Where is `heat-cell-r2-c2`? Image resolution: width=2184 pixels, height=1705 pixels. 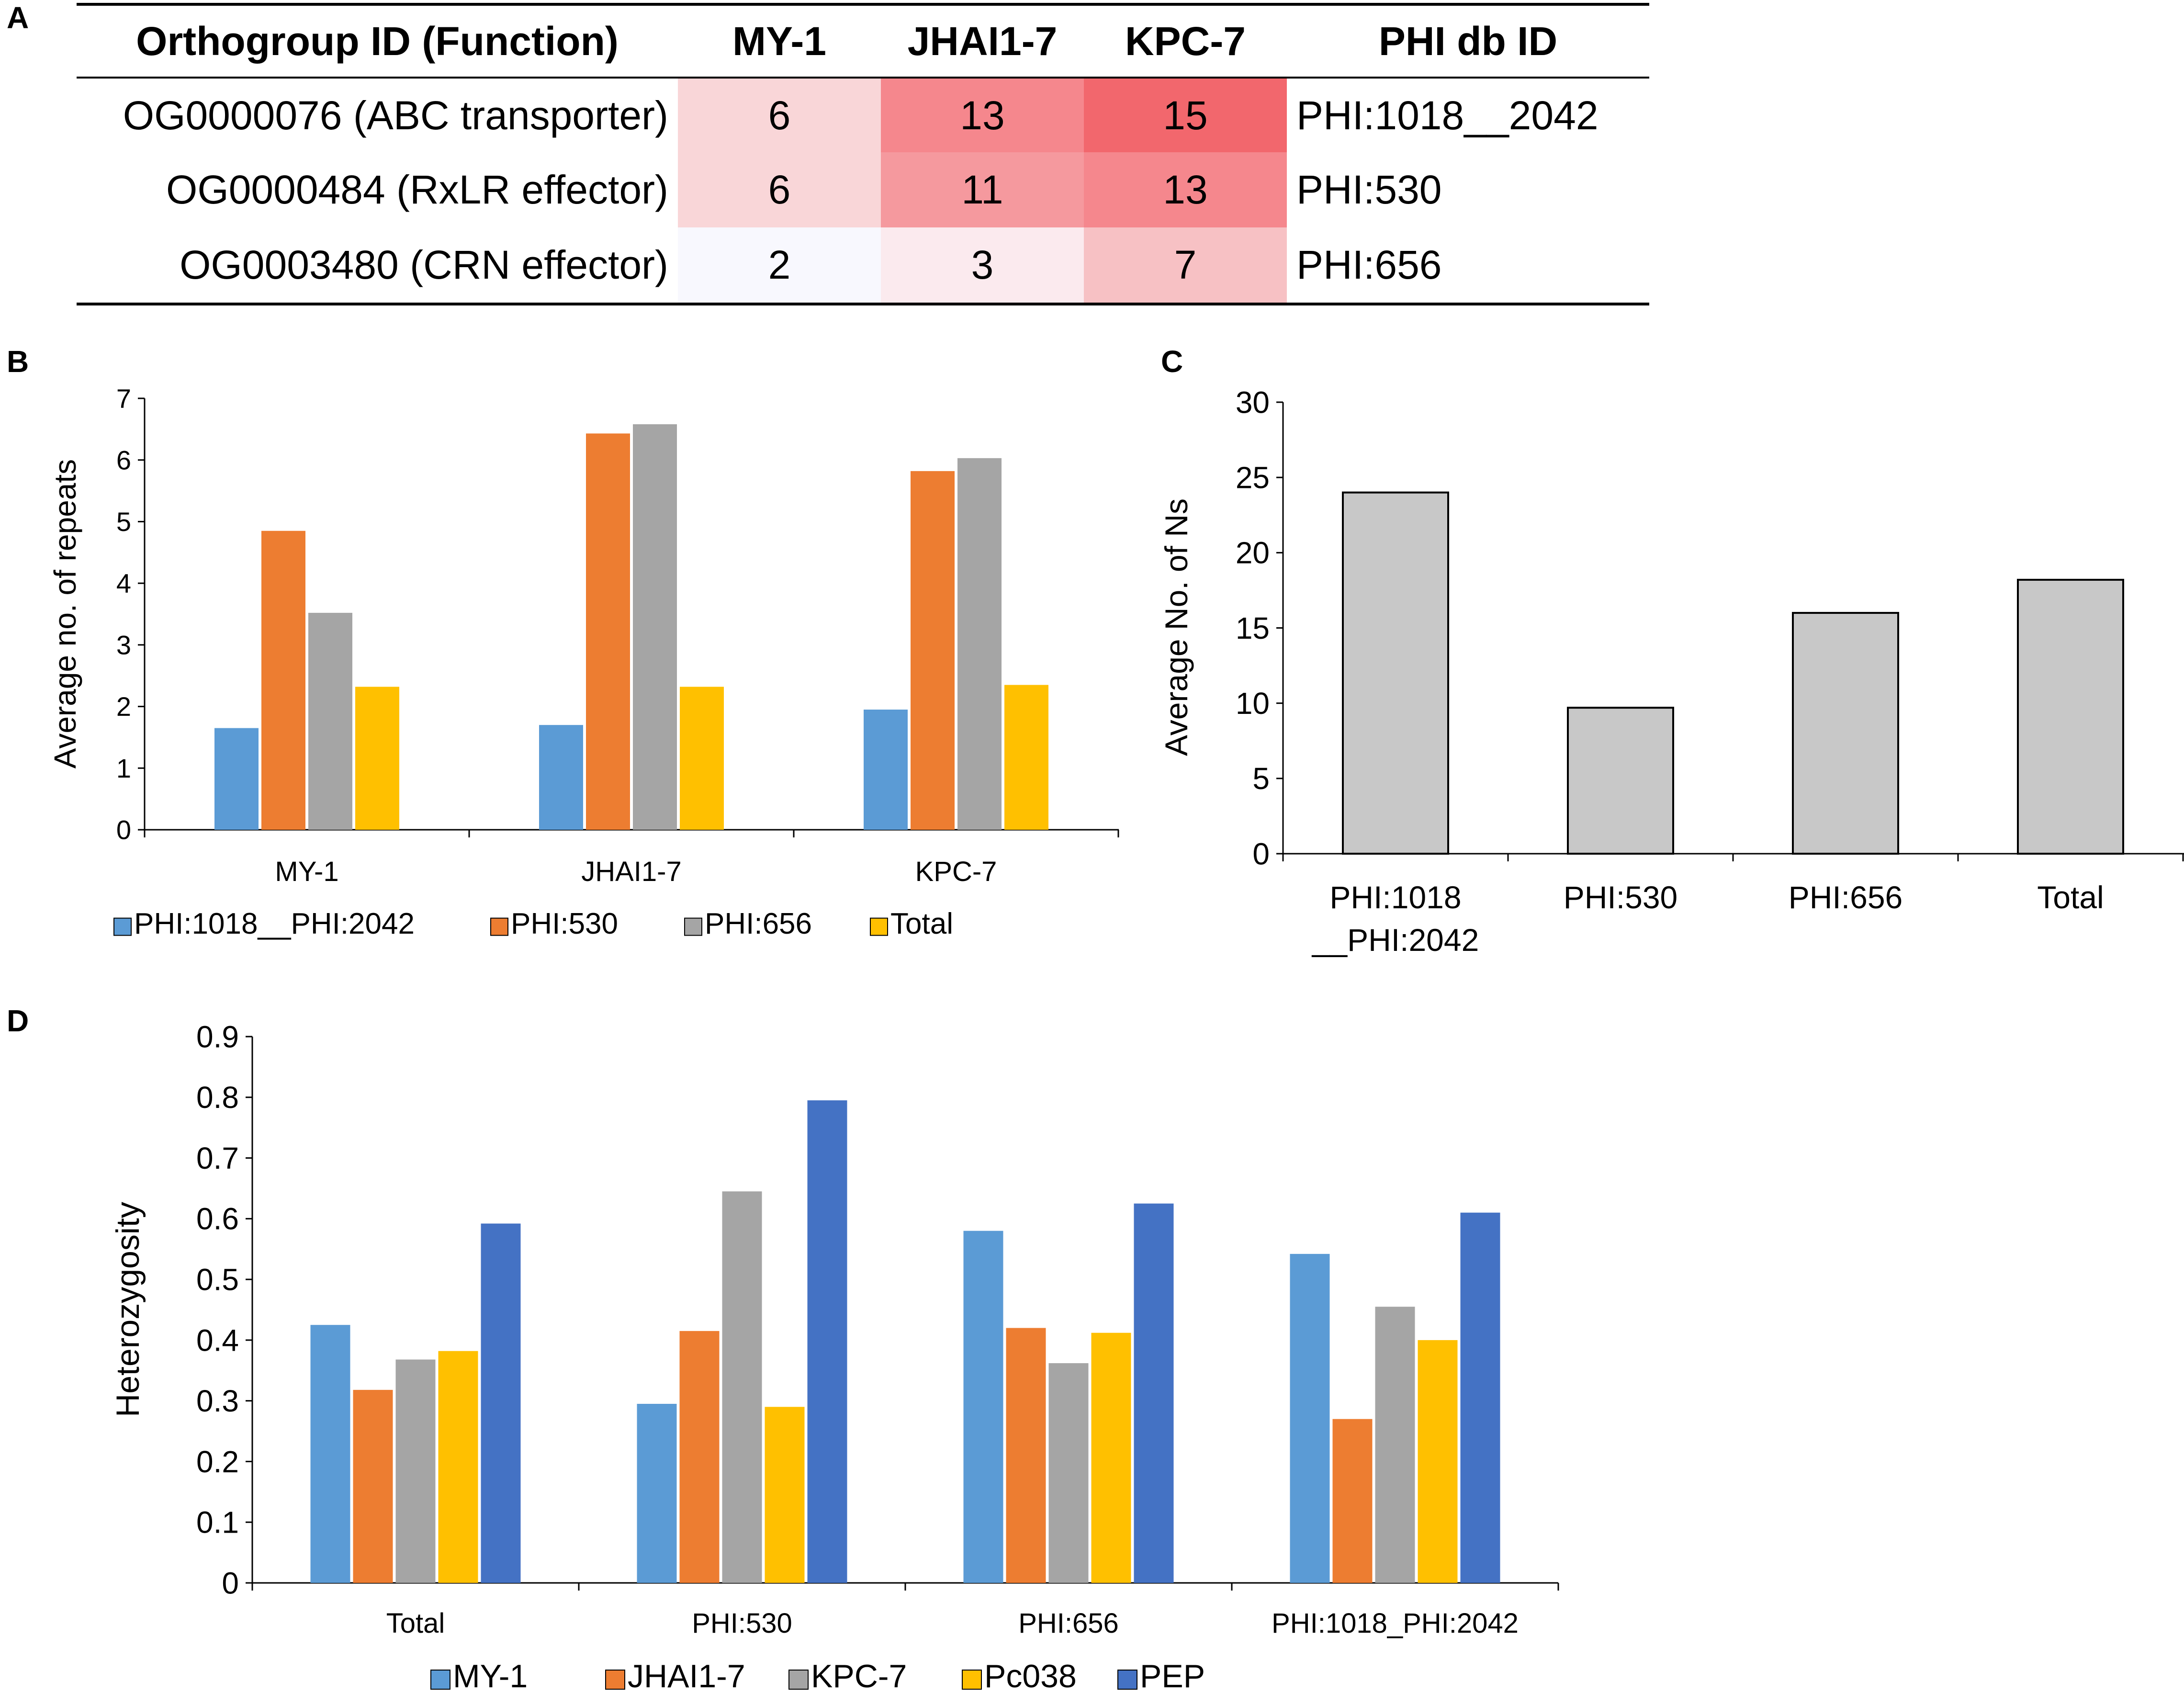
heat-cell-r2-c2 is located at coordinates (982, 189).